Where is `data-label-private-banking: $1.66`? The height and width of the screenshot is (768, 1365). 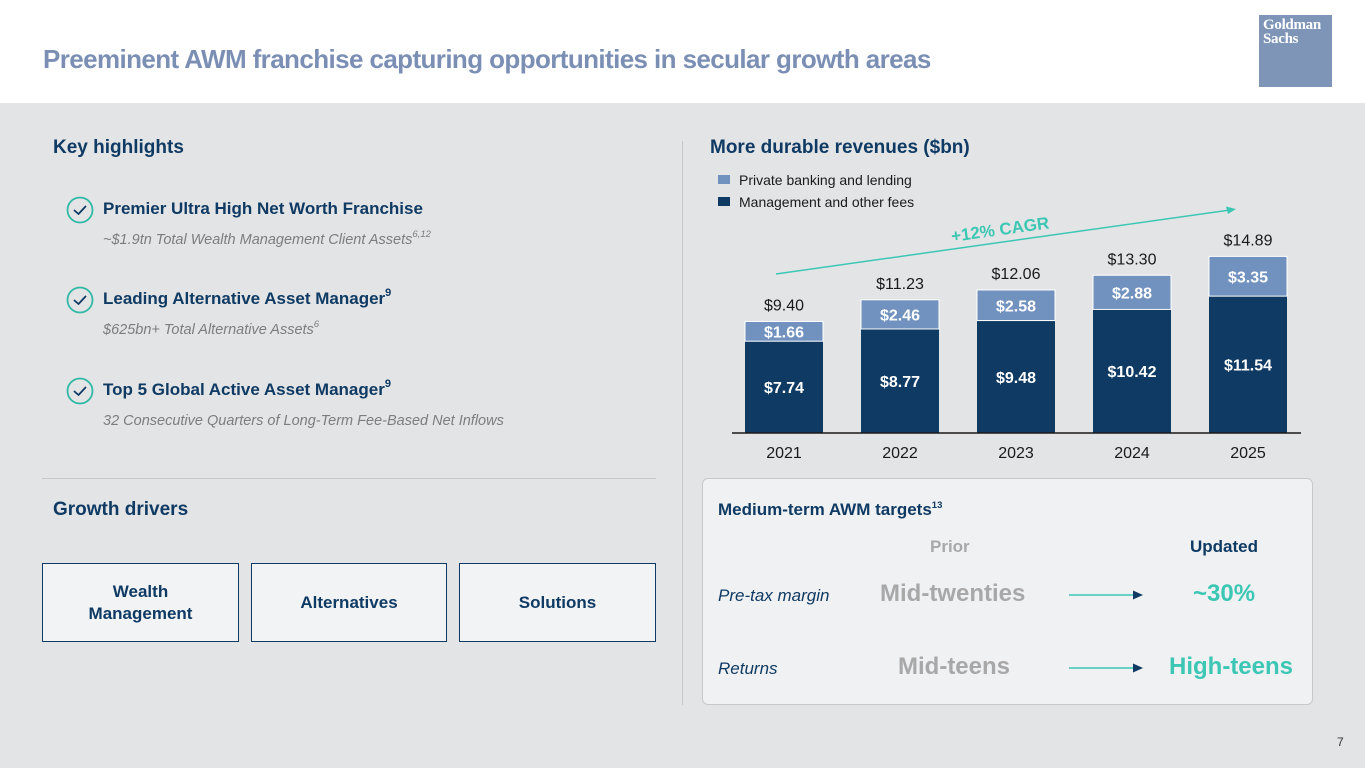 data-label-private-banking: $1.66 is located at coordinates (784, 332).